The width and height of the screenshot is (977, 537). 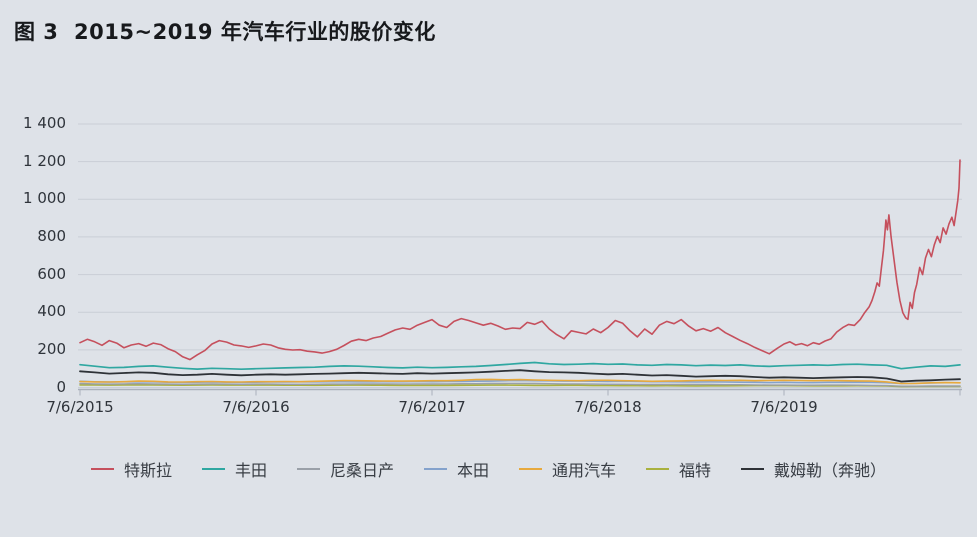 I want to click on legend-item-4: 通用汽车, so click(x=567, y=469).